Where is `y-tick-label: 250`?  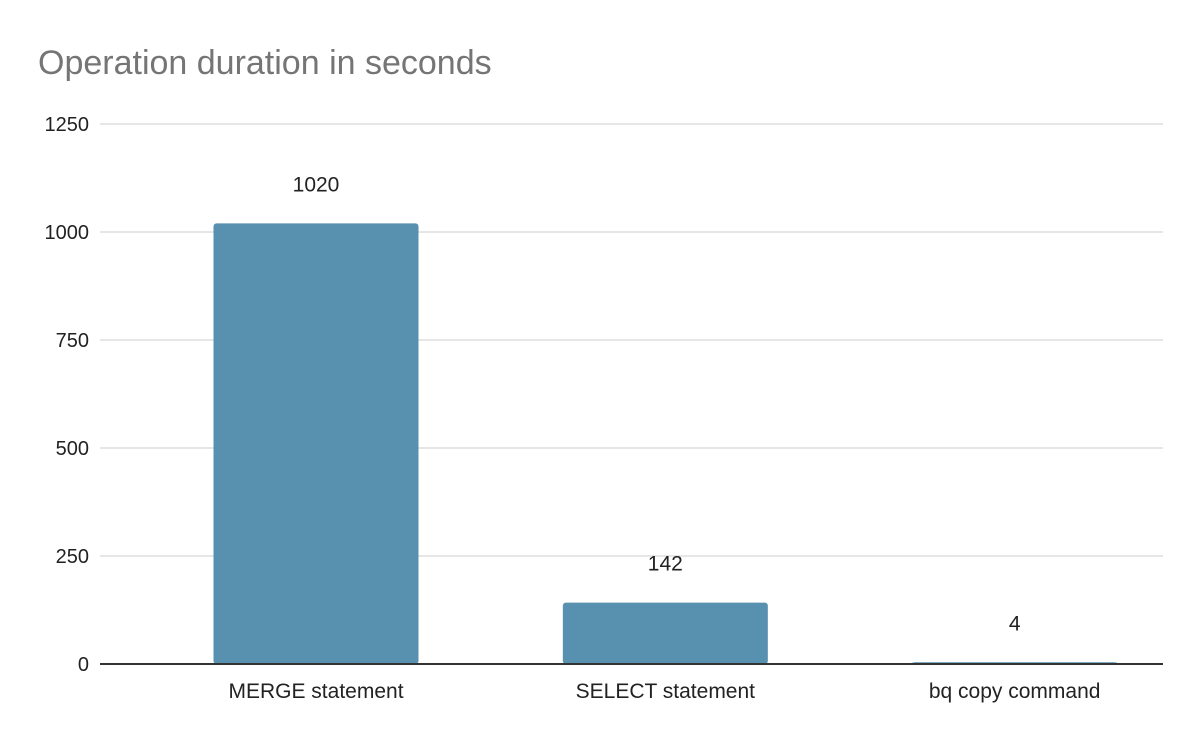 y-tick-label: 250 is located at coordinates (72, 557).